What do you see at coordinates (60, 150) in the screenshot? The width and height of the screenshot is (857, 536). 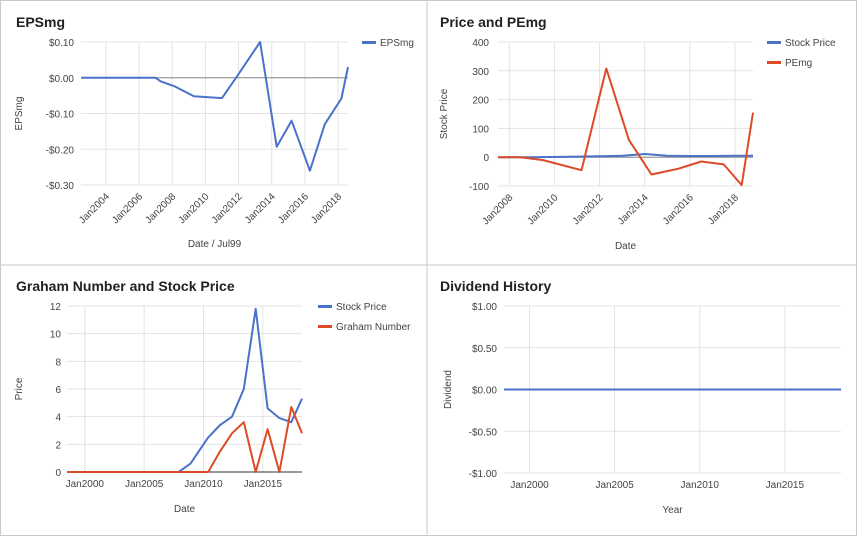 I see `y-tick-label: -$0.20` at bounding box center [60, 150].